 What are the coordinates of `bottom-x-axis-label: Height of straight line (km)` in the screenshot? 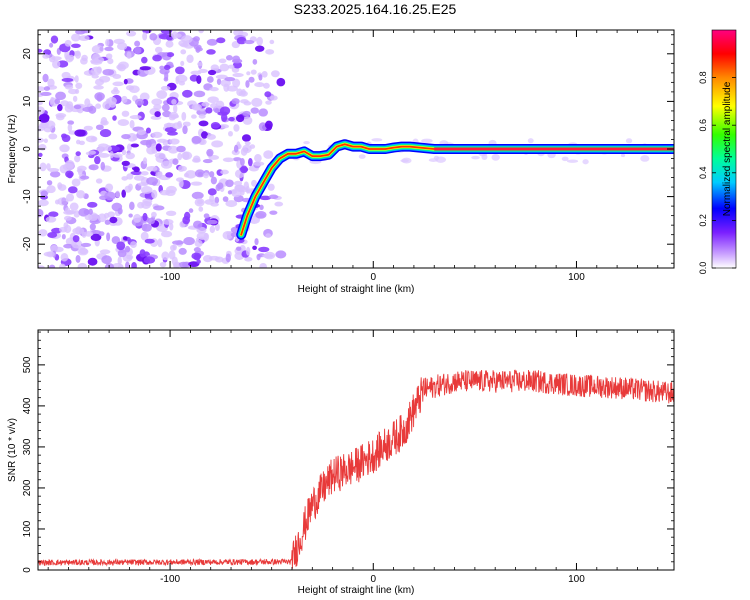 It's located at (356, 590).